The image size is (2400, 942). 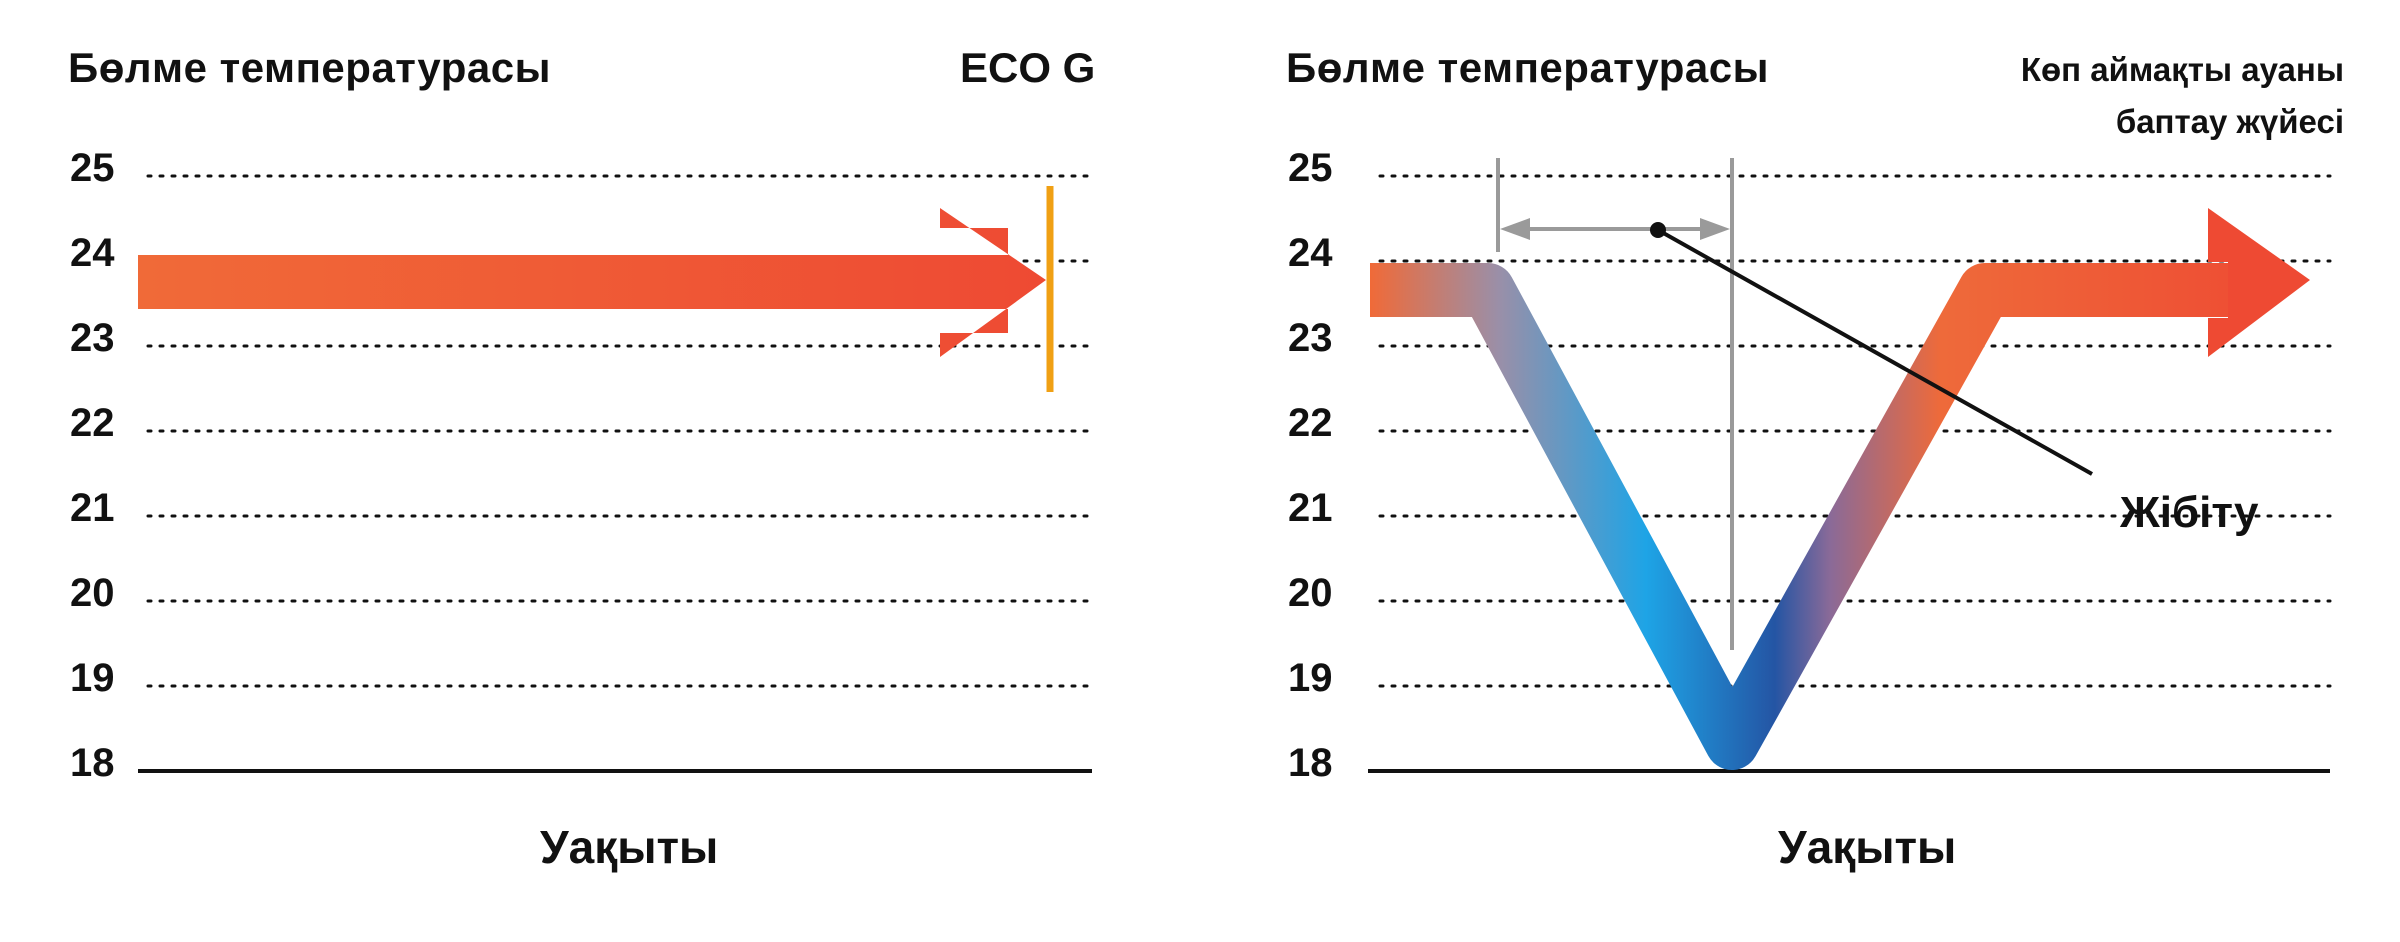 What do you see at coordinates (1875, 352) in the screenshot?
I see `annotation-leader` at bounding box center [1875, 352].